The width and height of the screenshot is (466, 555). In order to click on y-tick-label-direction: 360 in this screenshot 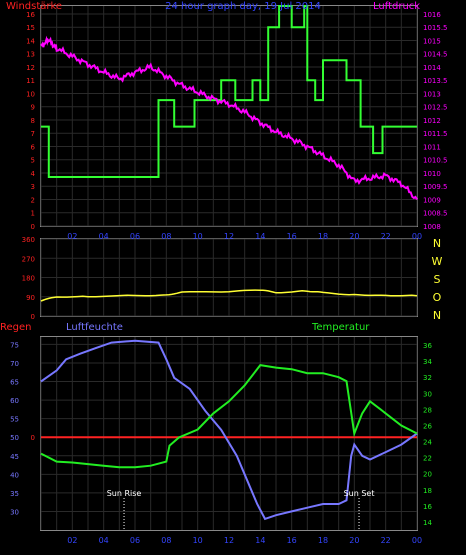, I will do `click(28, 240)`.